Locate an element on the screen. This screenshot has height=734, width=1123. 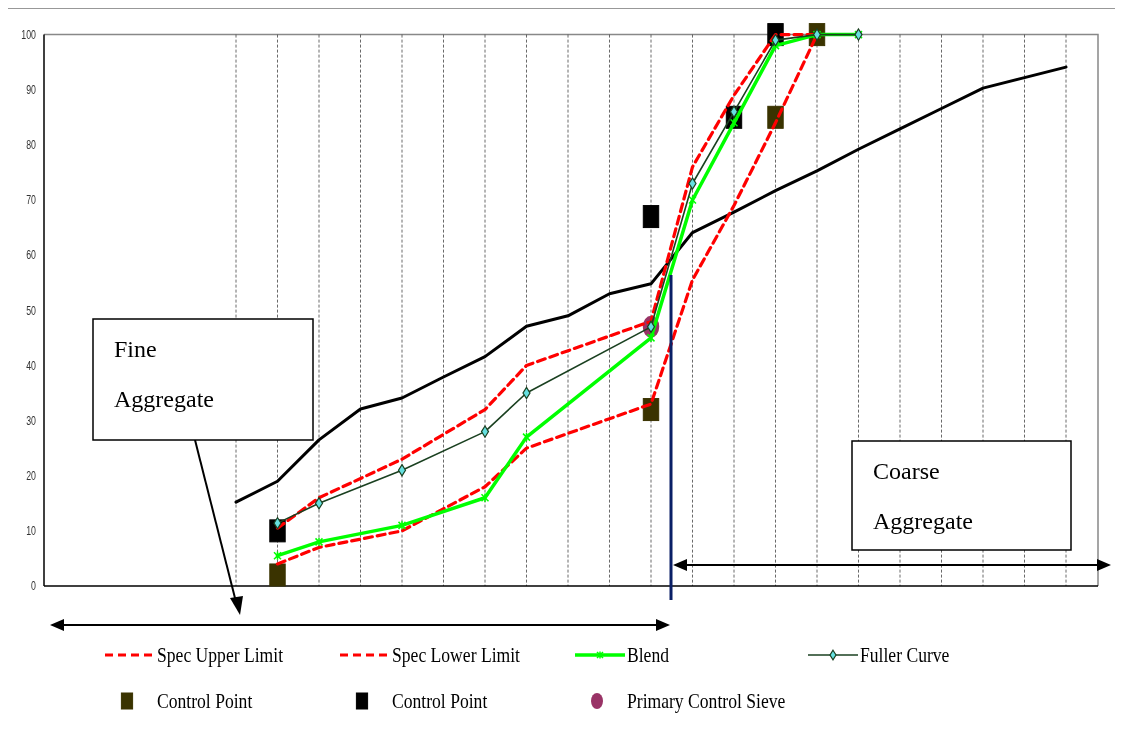
y-tick-label: 10 is located at coordinates (31, 530).